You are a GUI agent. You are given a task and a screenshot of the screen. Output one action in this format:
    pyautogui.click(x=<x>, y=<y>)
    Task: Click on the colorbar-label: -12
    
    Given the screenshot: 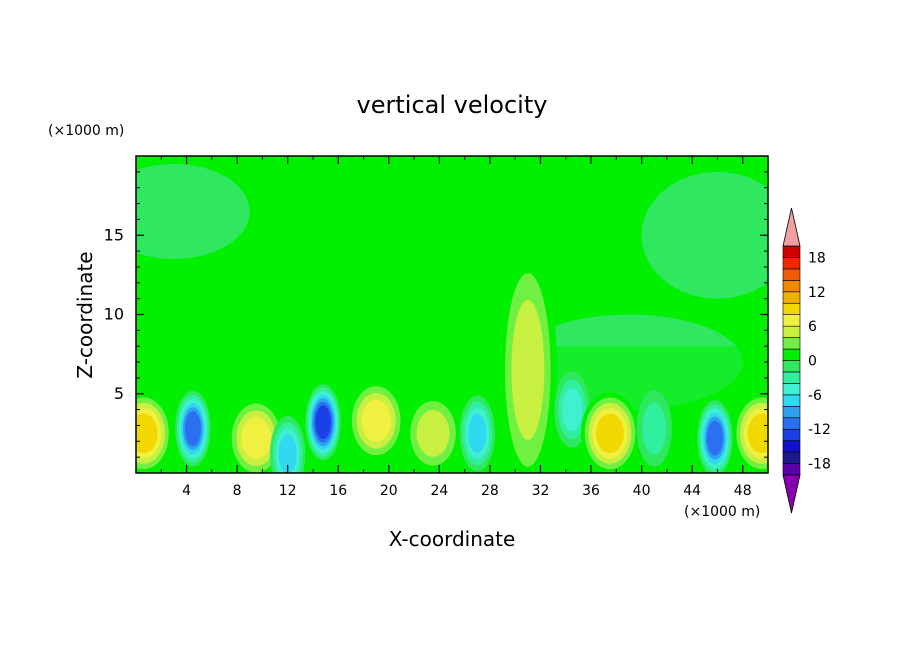 What is the action you would take?
    pyautogui.click(x=819, y=430)
    